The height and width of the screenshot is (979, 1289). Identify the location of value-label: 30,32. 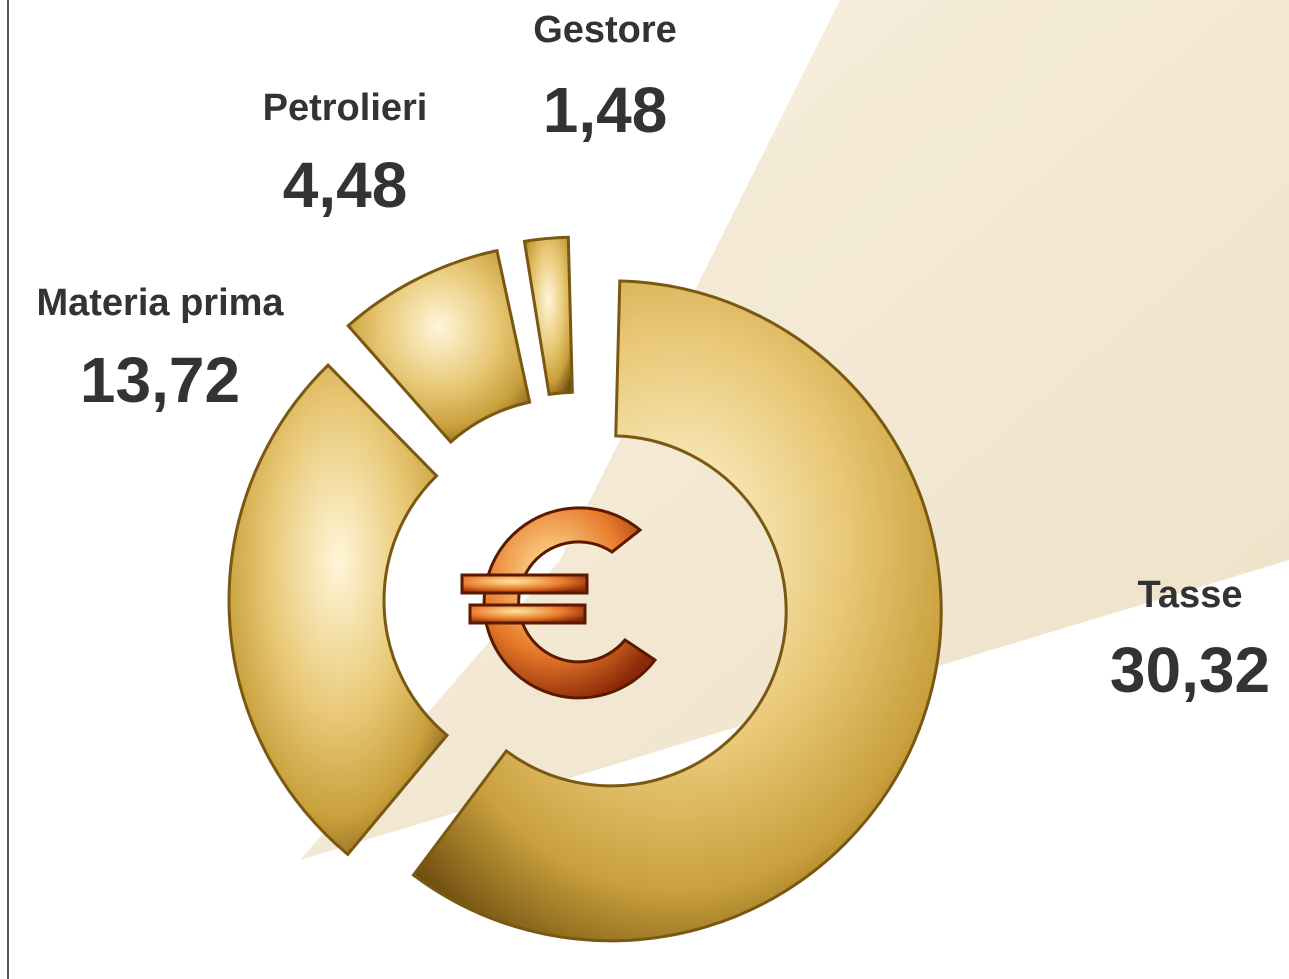
(1190, 670).